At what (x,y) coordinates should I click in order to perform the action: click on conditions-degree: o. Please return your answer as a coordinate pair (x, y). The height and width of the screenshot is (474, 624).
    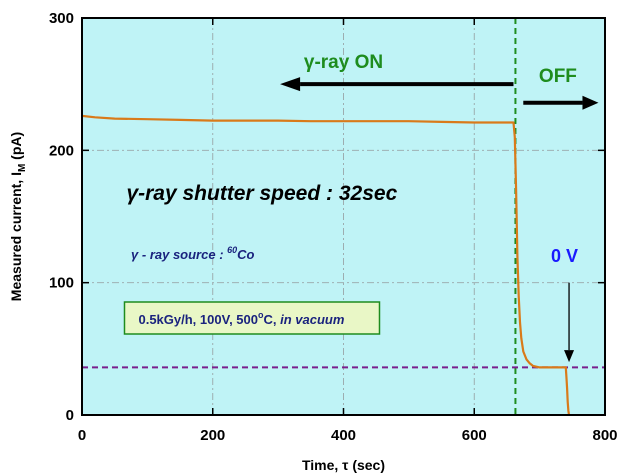
    Looking at the image, I should click on (261, 315).